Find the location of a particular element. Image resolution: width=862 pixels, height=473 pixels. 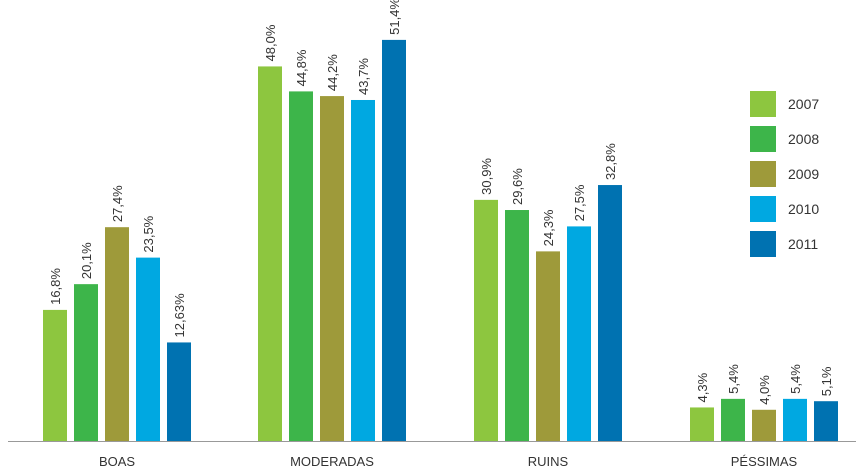

data-label-péssimas-2011: 5,1% is located at coordinates (826, 381).